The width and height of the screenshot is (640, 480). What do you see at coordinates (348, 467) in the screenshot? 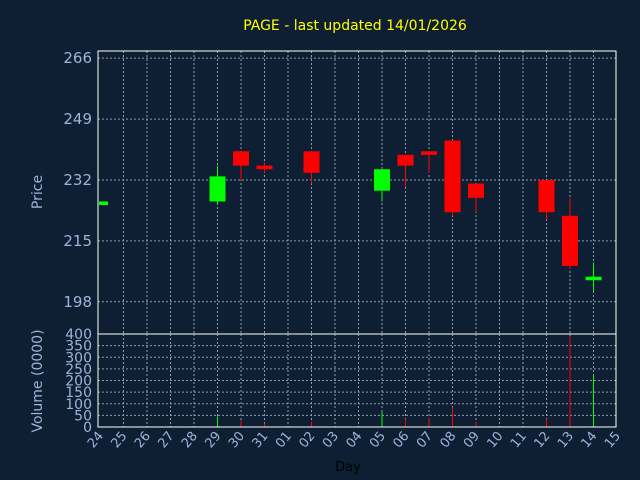
I see `x-axis-label: Day` at bounding box center [348, 467].